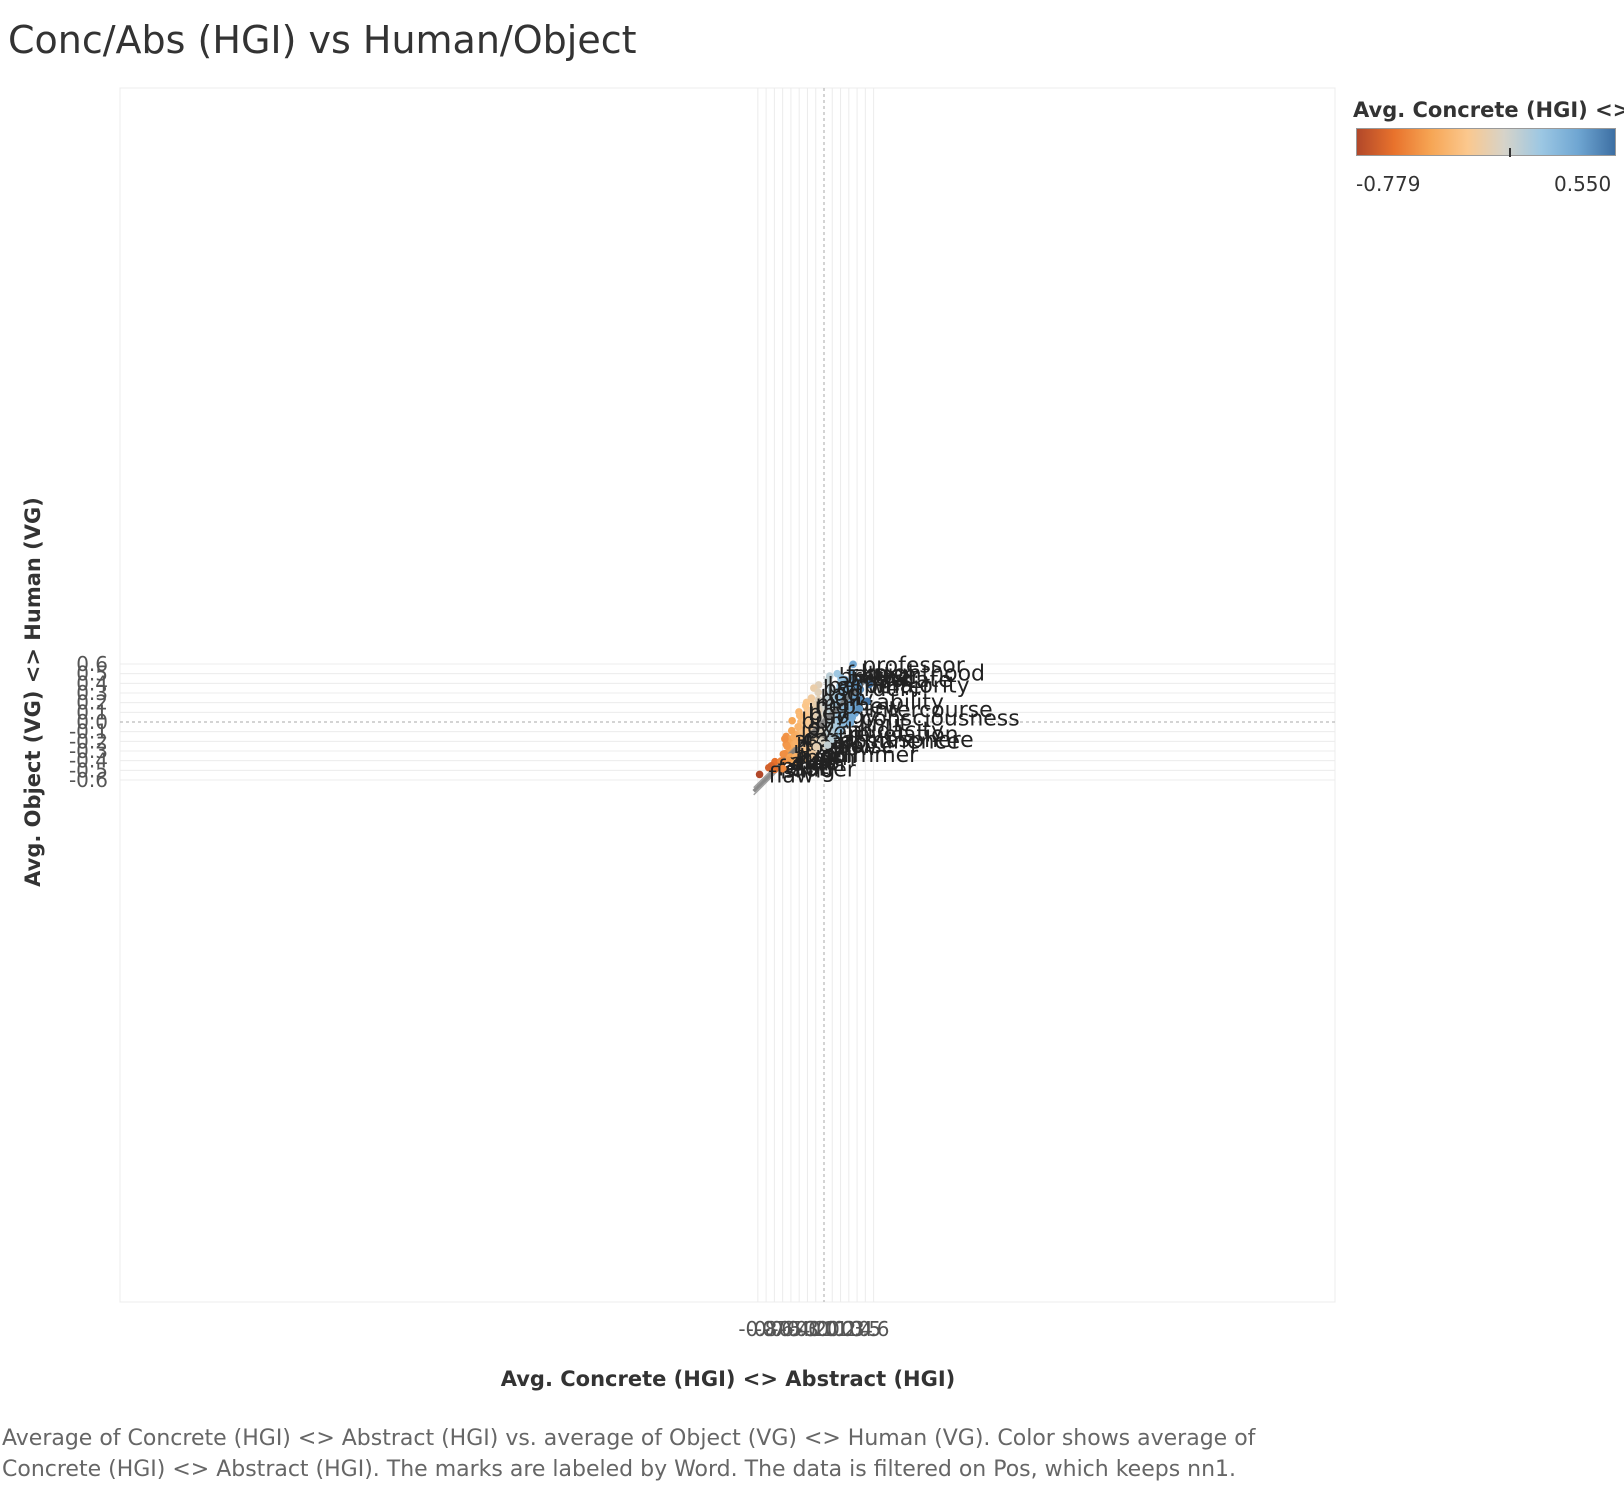 Image resolution: width=1624 pixels, height=1485 pixels. I want to click on legend-max-label: 0.550, so click(1583, 184).